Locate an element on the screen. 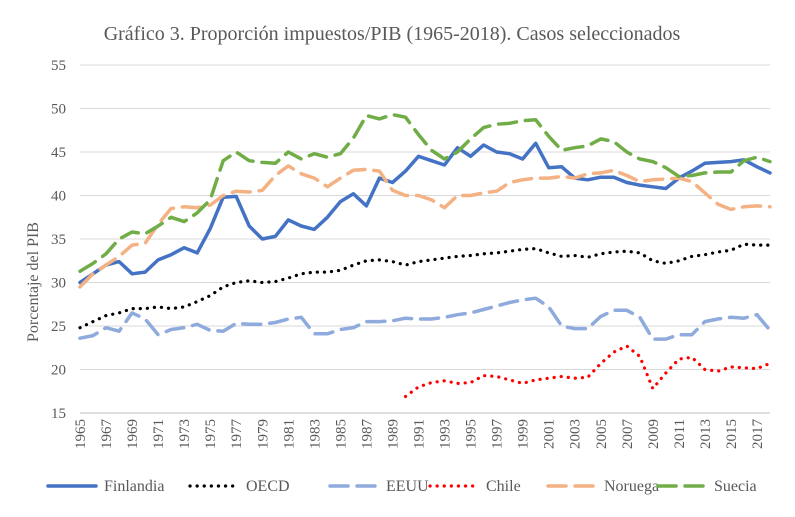 This screenshot has height=517, width=795. y-tick-label: 30 is located at coordinates (58, 284).